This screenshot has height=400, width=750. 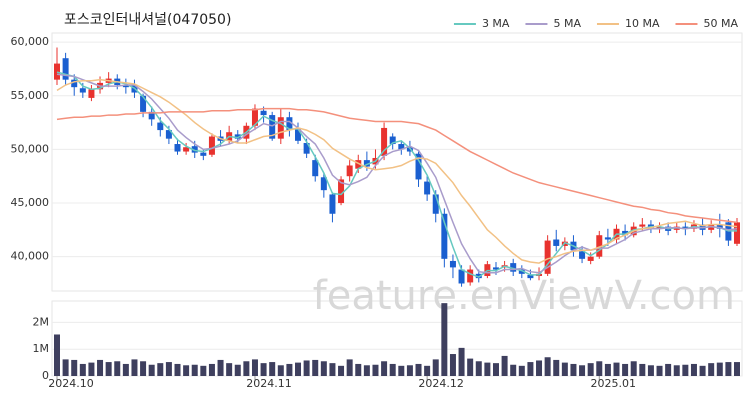 I want to click on y-tick-label: 55,000, so click(x=30, y=95).